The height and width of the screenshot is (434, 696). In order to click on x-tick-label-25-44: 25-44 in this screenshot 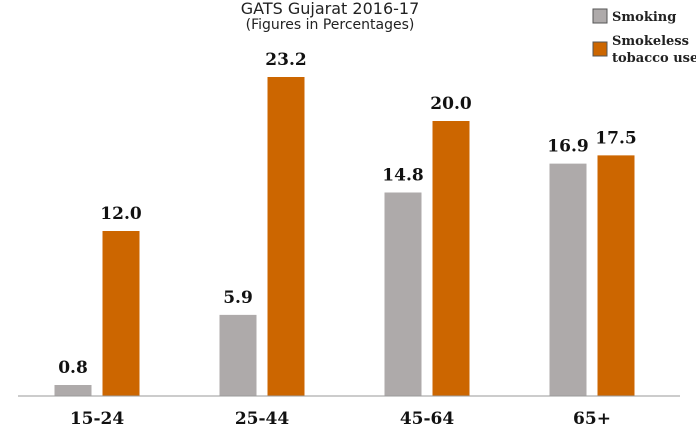, I will do `click(262, 419)`.